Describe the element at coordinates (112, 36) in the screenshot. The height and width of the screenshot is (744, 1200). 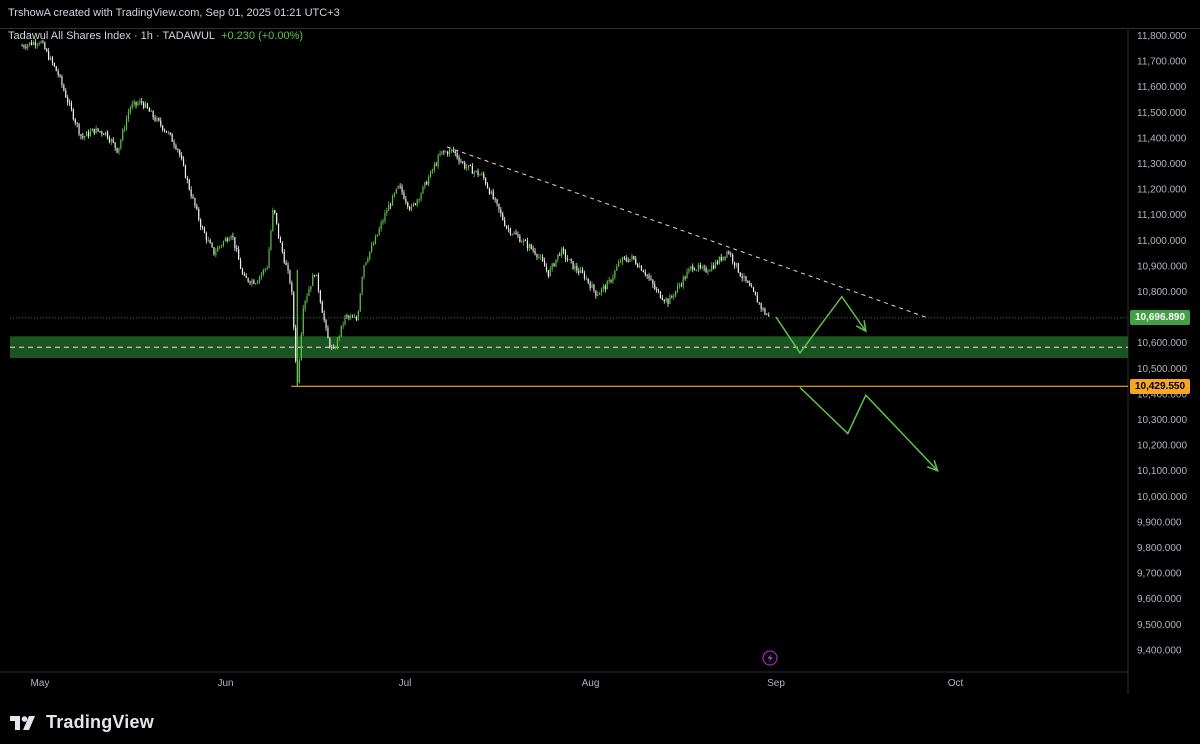
I see `symbol-title: Tadawul All Shares Index · 1h · TADAWUL` at that location.